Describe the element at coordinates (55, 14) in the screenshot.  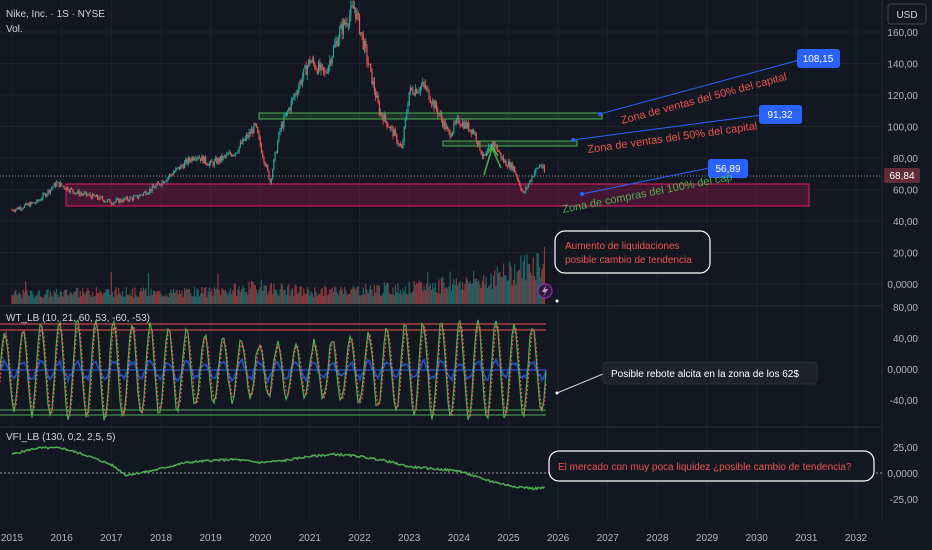
I see `symbol-title: Nike, Inc. · 1S · NYSE` at that location.